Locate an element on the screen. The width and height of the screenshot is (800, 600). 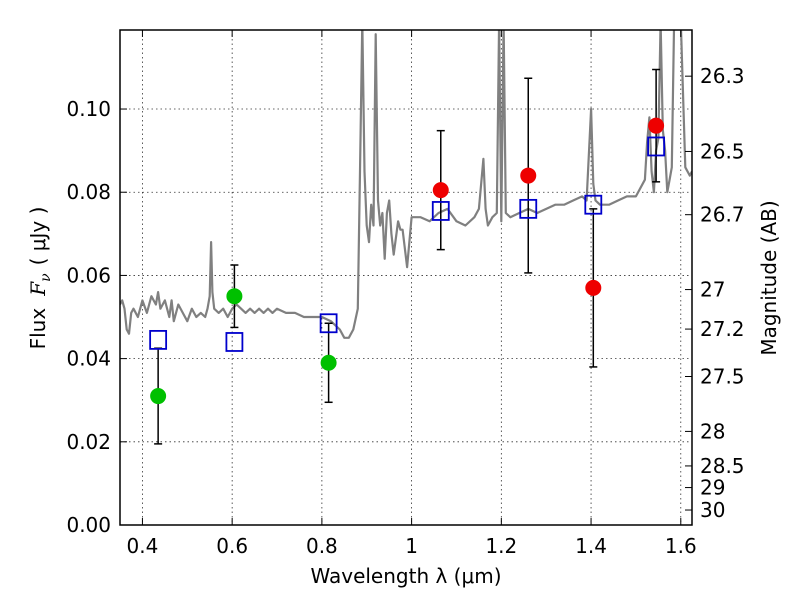
x-tick-label: 0.4 is located at coordinates (143, 546).